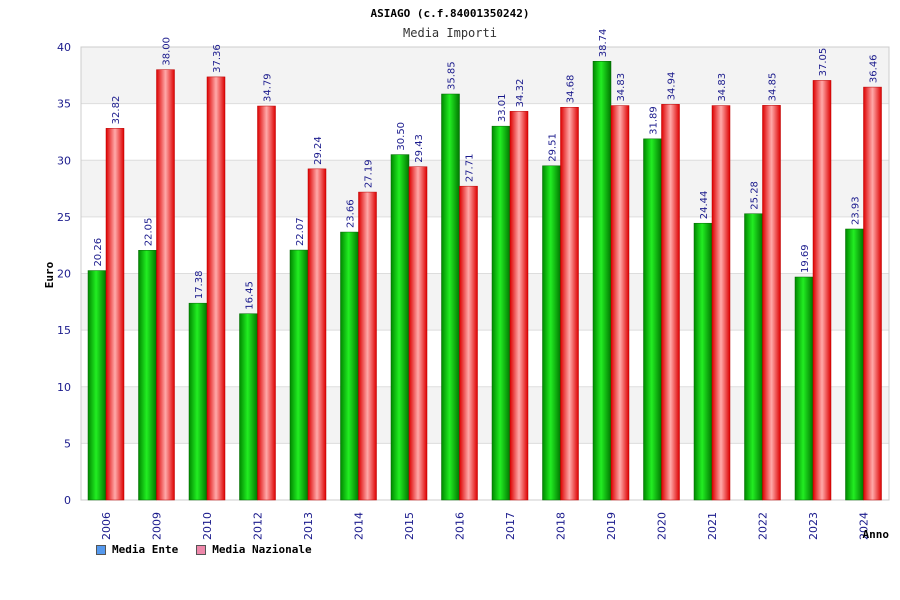 Image resolution: width=900 pixels, height=600 pixels. What do you see at coordinates (64, 47) in the screenshot?
I see `y-tick-label: 40` at bounding box center [64, 47].